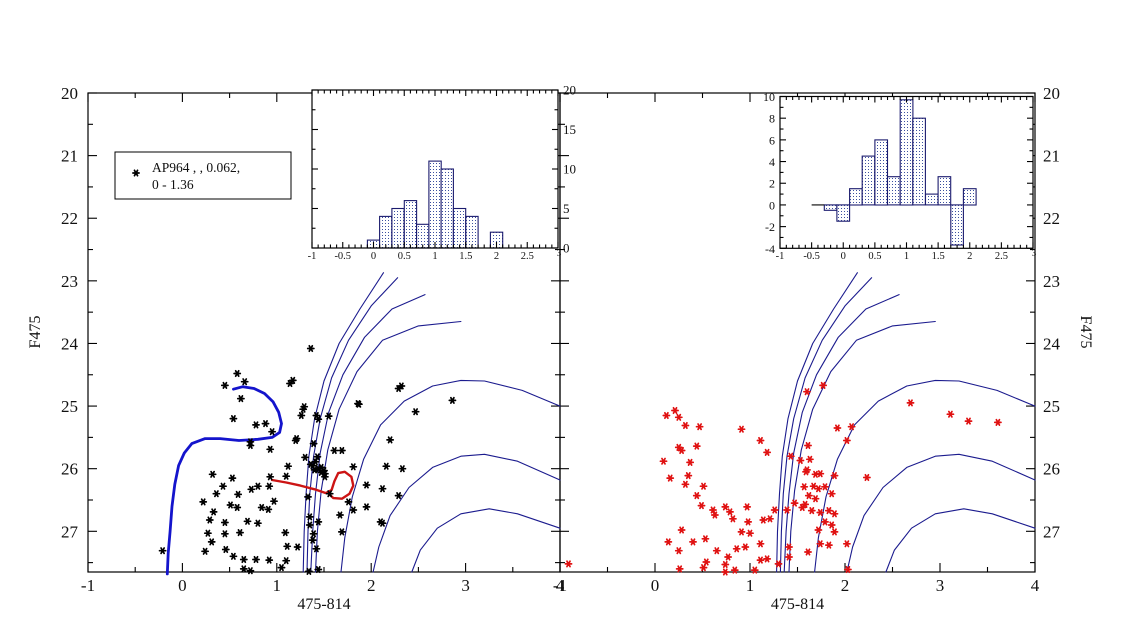  I want to click on svg-text: 26, so click(69, 469).